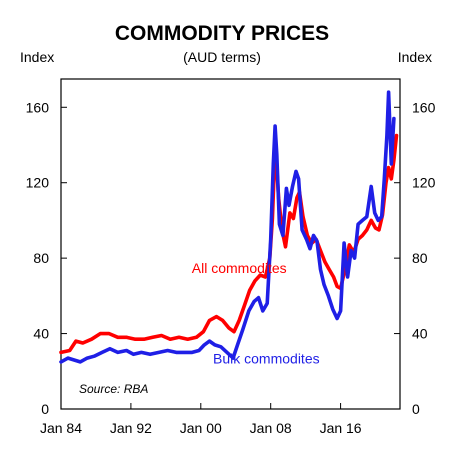 The image size is (454, 451). I want to click on right-axis-unit-label: Index, so click(415, 57).